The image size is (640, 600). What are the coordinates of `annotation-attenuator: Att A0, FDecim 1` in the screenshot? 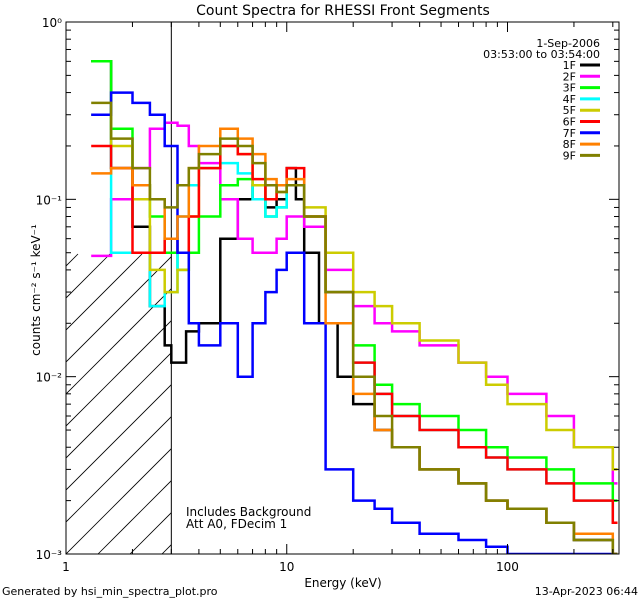 It's located at (236, 524).